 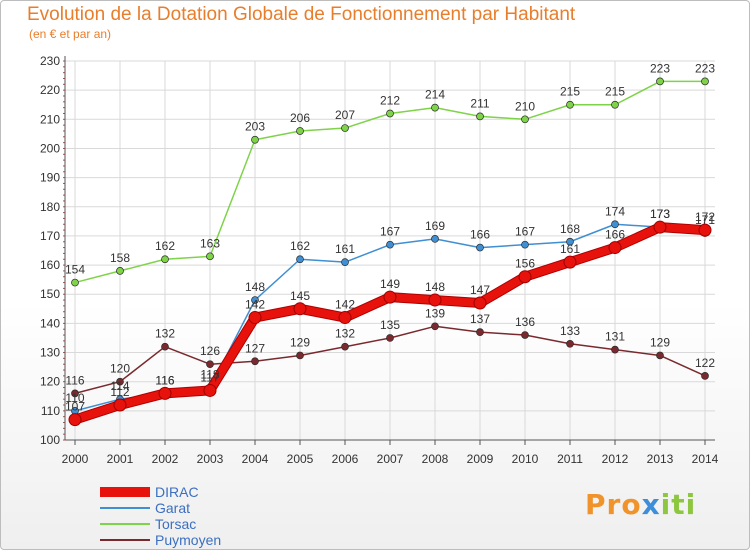 I want to click on data-label-torsac: 154, so click(x=75, y=270).